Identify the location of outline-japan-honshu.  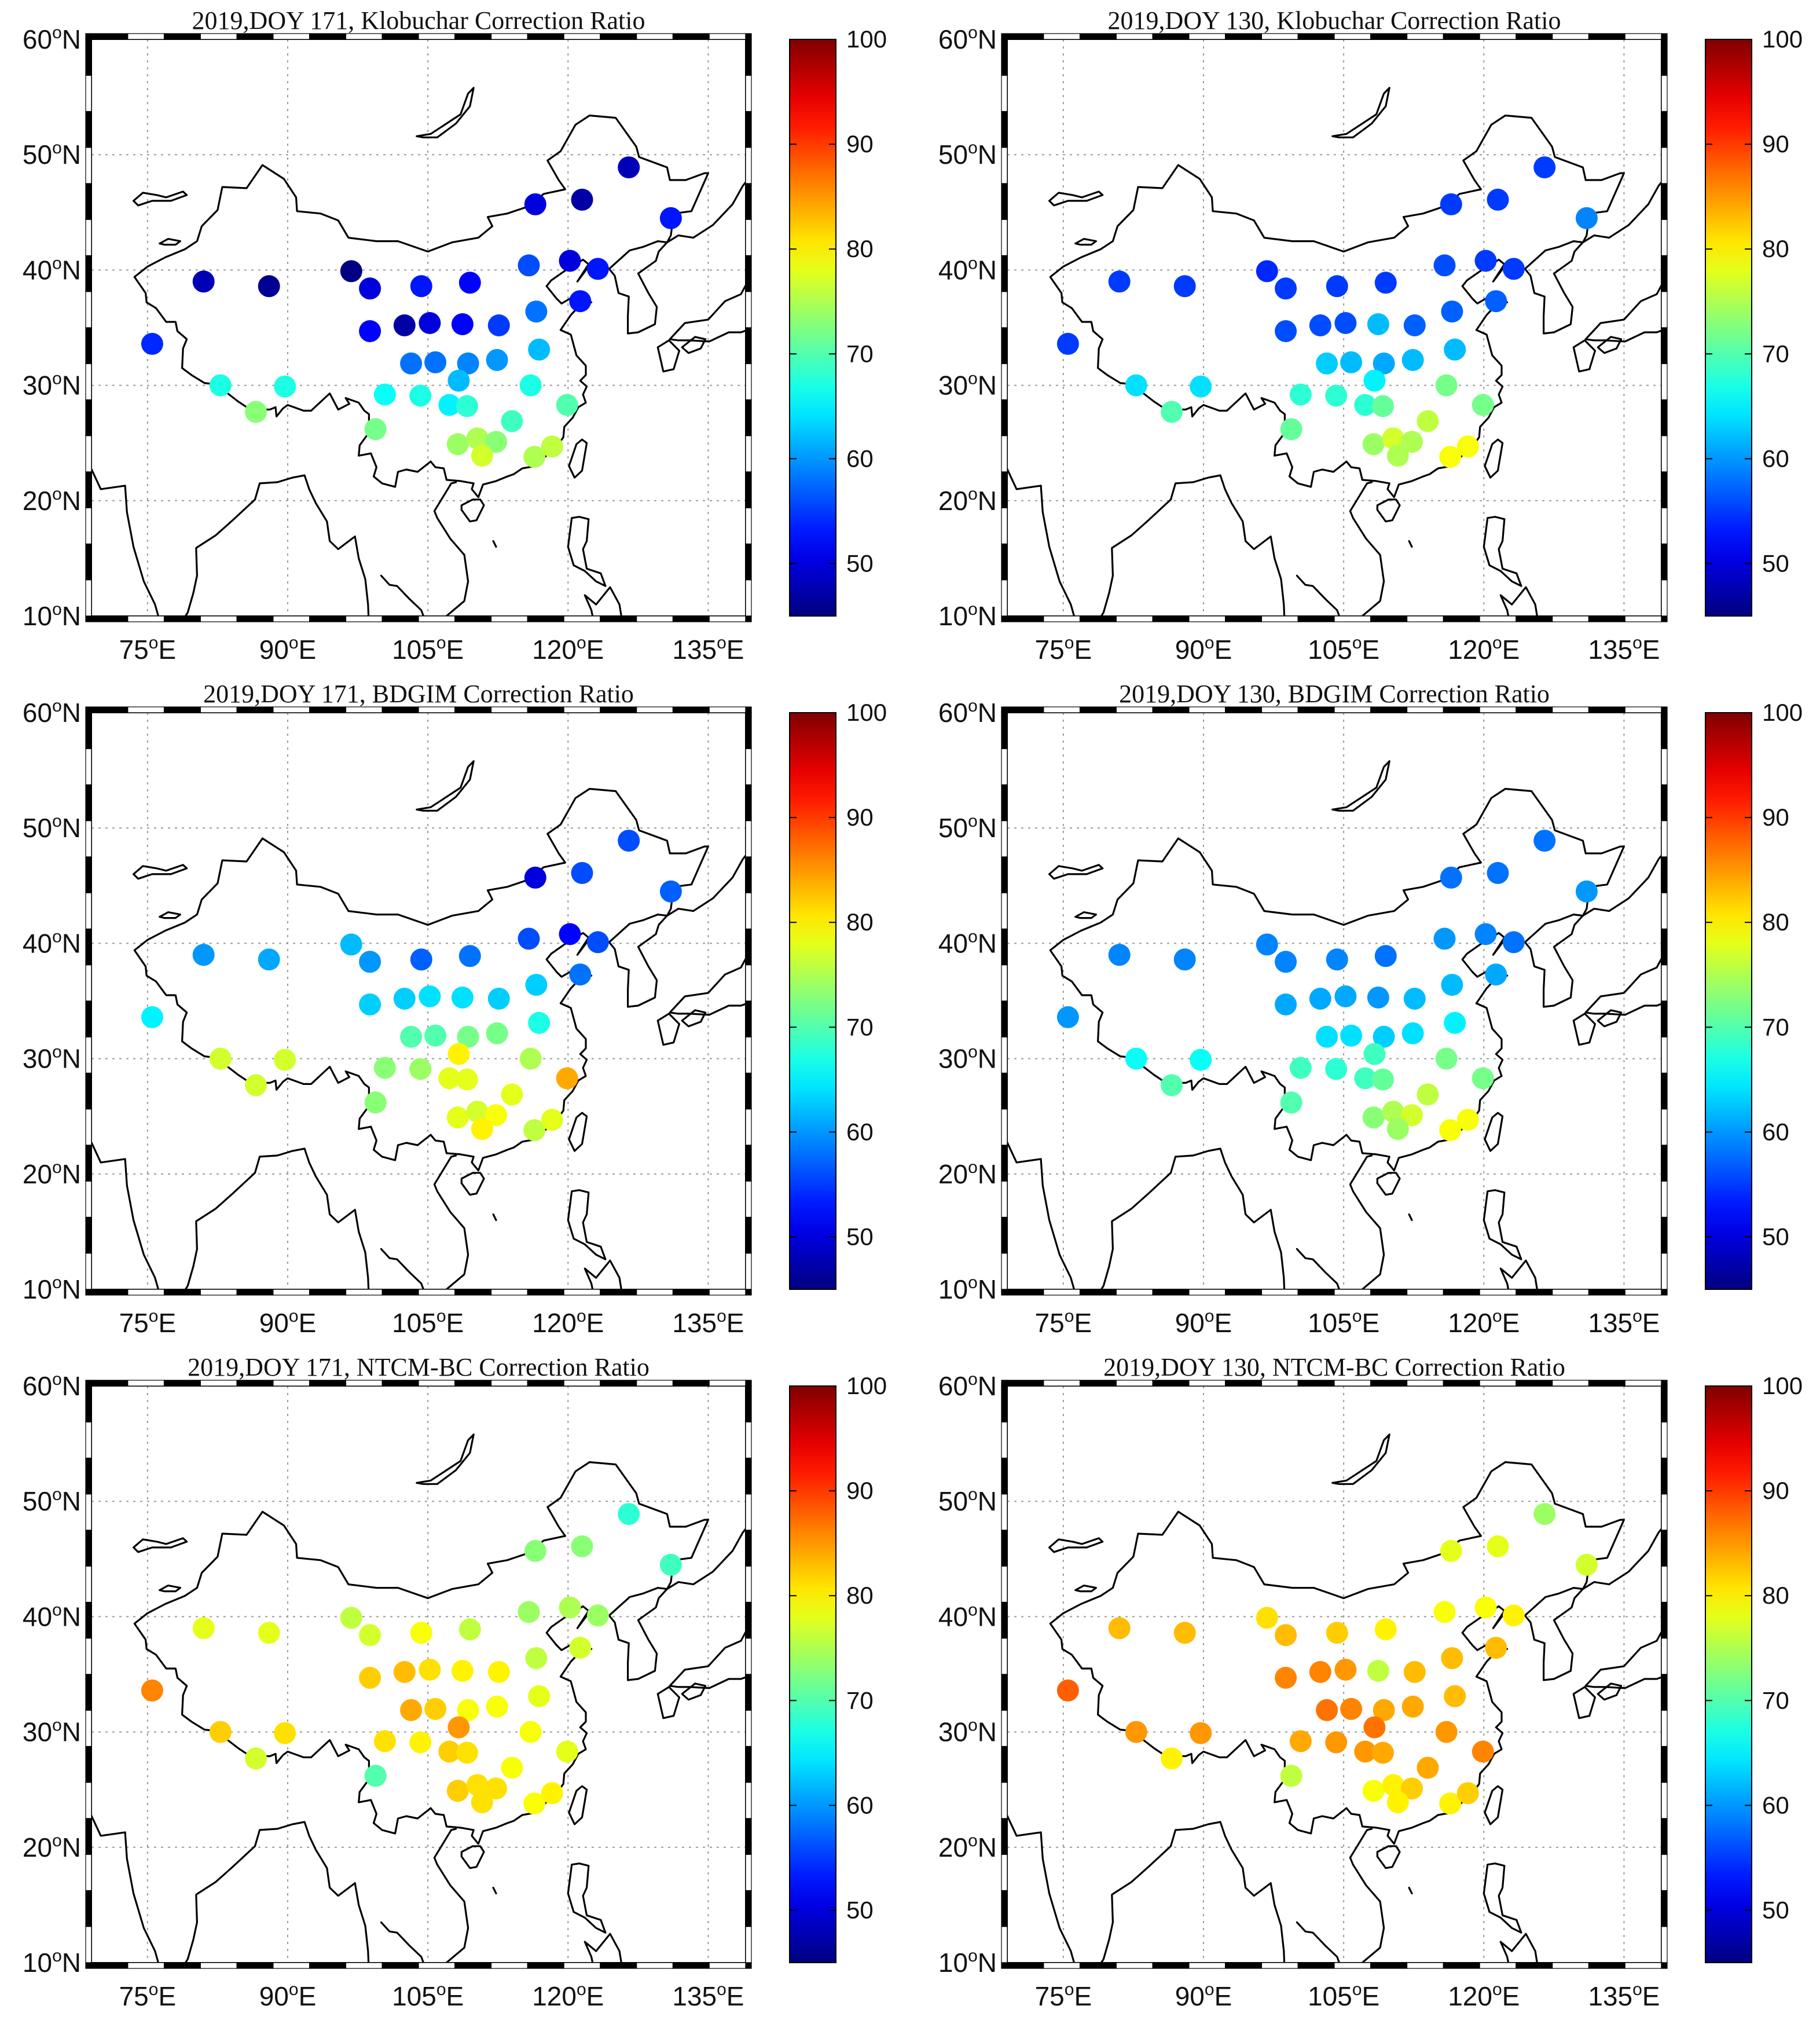
(1623, 313).